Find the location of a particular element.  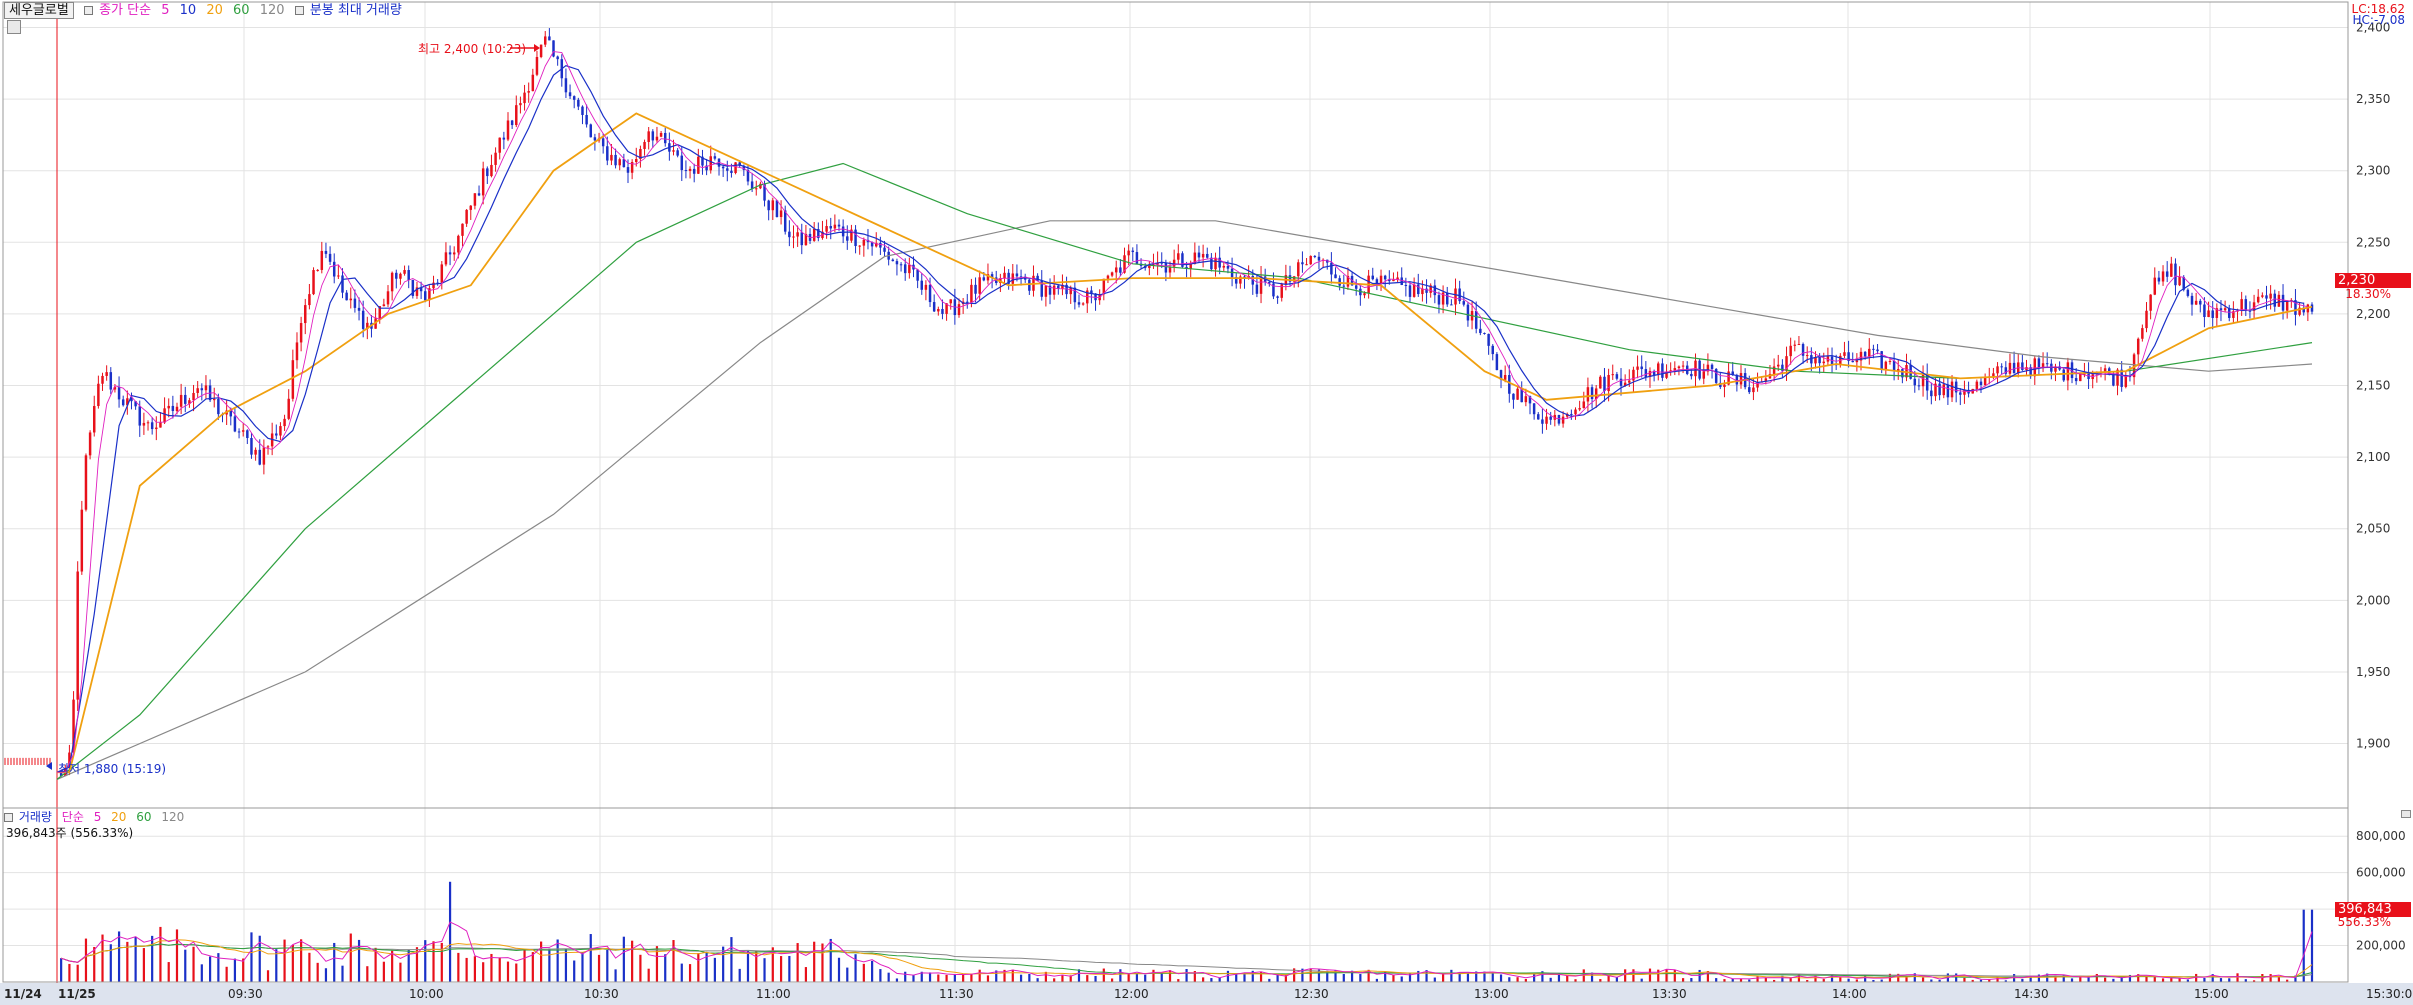

low-annotation: 최저 1,880 (15:19) is located at coordinates (112, 769).